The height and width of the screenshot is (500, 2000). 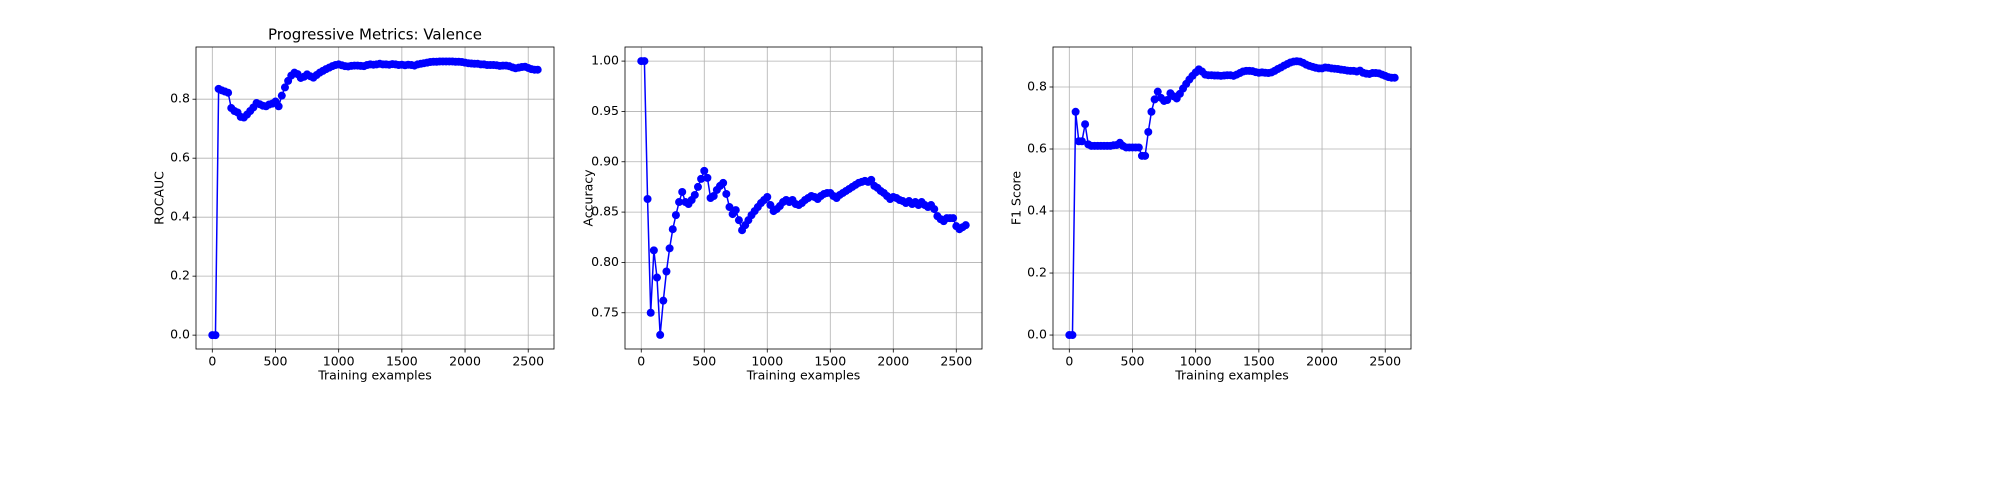 I want to click on y-tick-label: 0.90, so click(x=605, y=160).